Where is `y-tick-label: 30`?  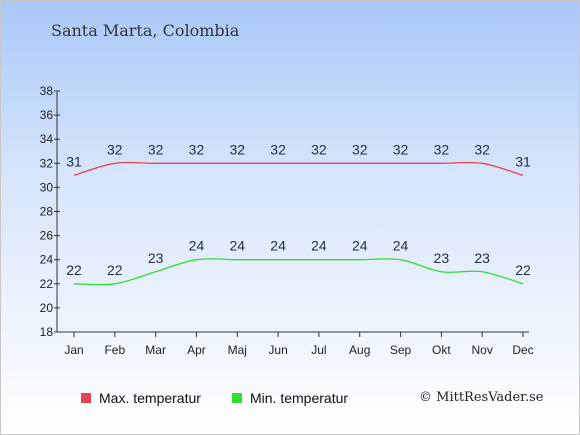
y-tick-label: 30 is located at coordinates (47, 187).